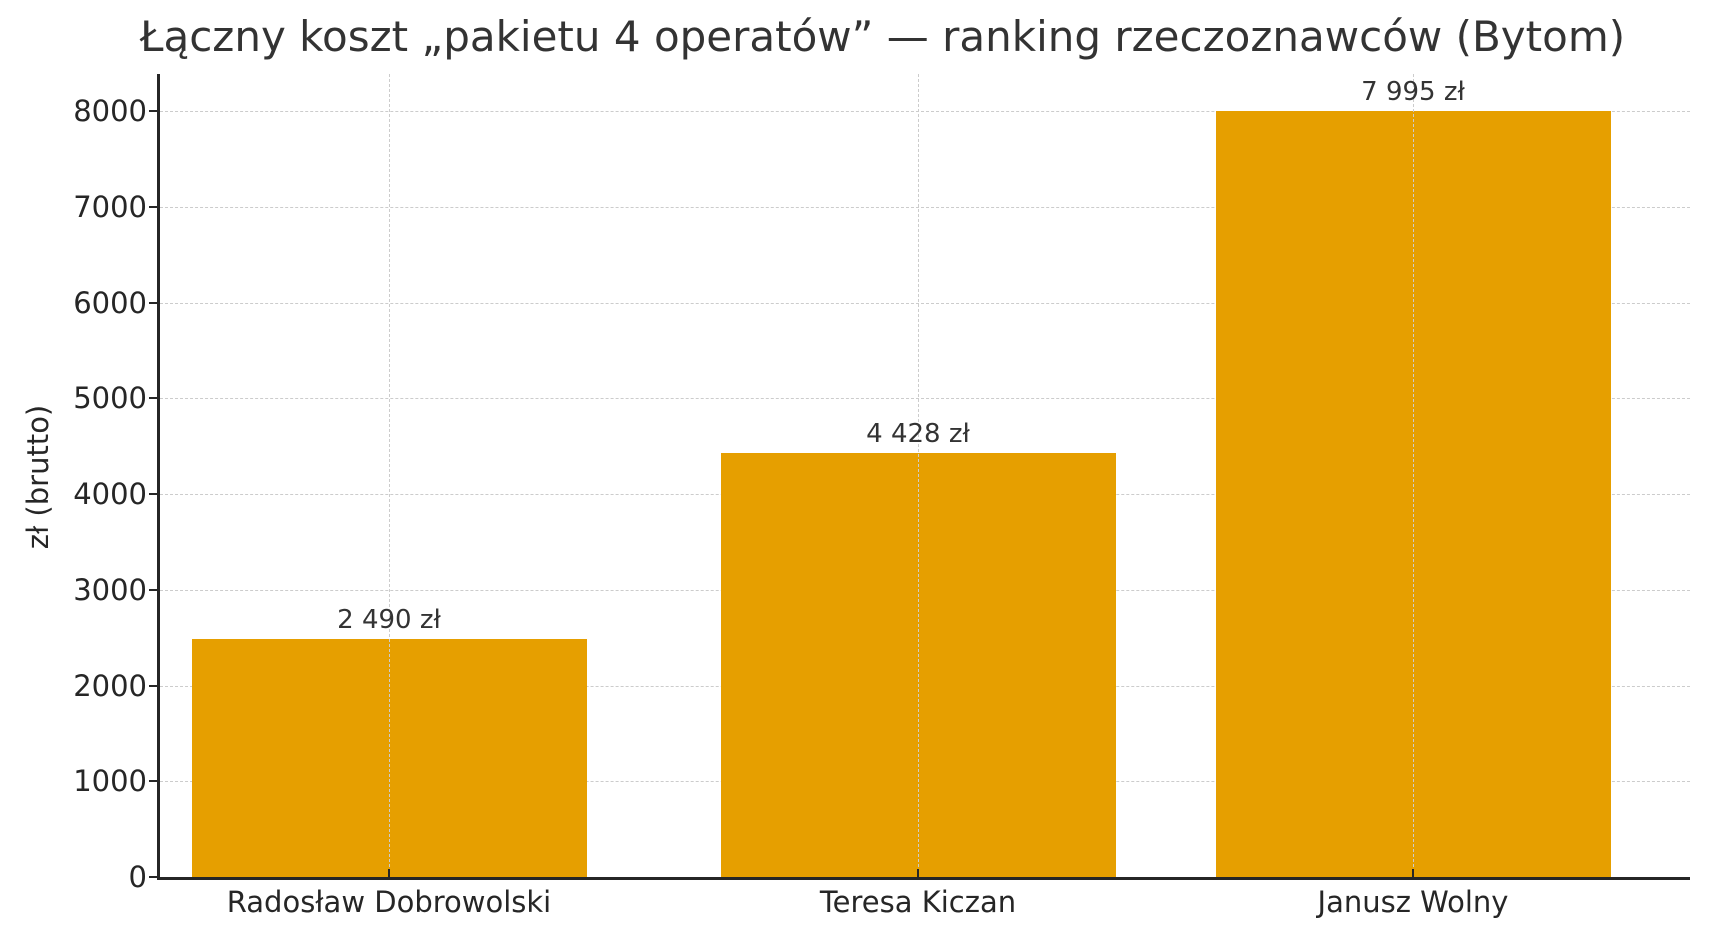  What do you see at coordinates (110, 302) in the screenshot?
I see `y-tick-label: 6000` at bounding box center [110, 302].